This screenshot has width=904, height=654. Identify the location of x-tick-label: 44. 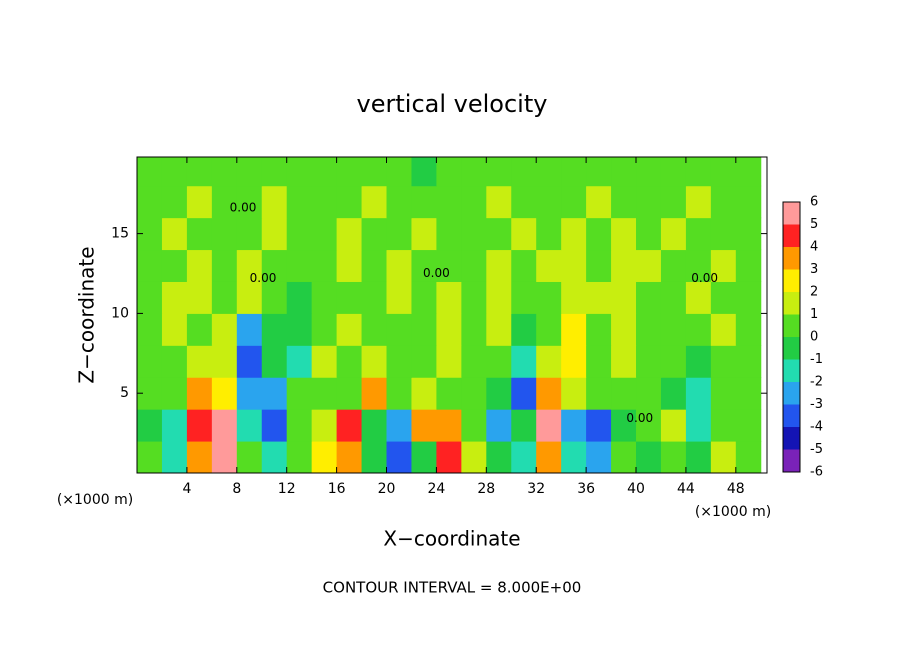
(686, 489).